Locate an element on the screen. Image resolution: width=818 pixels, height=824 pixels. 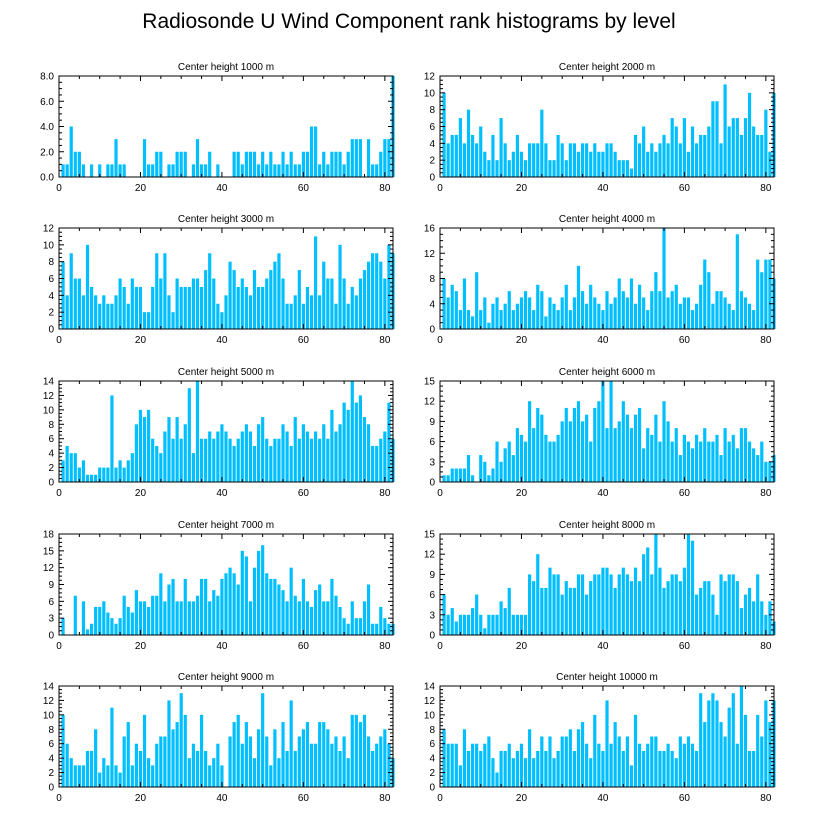
panel-8: Center height 8000 m 0 20 40 60 80 0 3 6 9 12 15 is located at coordinates (600, 586).